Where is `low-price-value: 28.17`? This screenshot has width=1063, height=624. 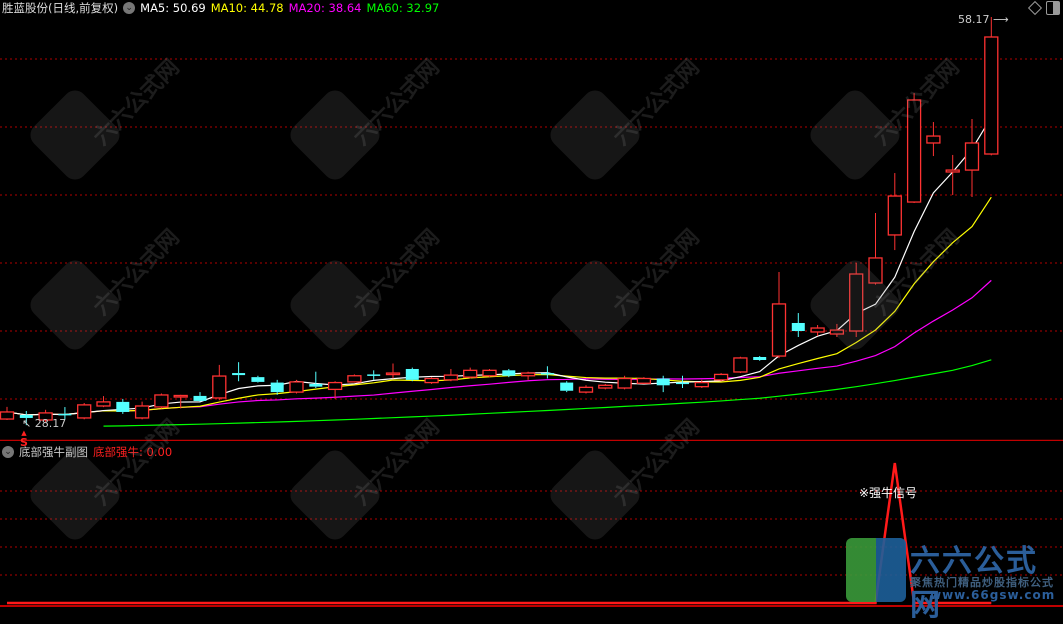 low-price-value: 28.17 is located at coordinates (50, 423).